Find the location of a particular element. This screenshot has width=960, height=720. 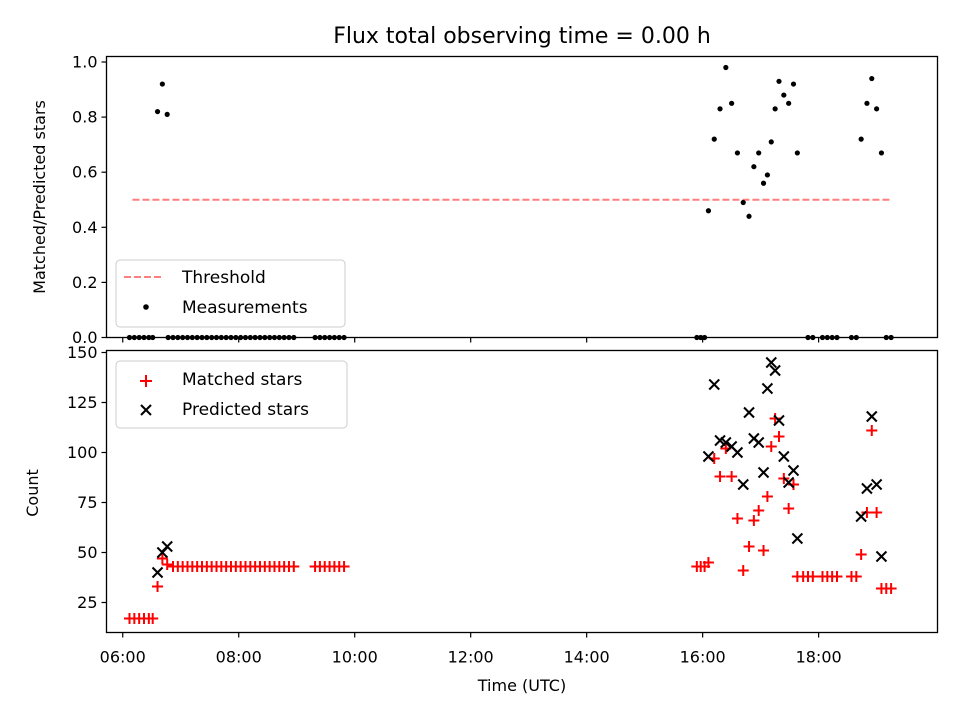

legend-measurements-swatch is located at coordinates (146, 307).